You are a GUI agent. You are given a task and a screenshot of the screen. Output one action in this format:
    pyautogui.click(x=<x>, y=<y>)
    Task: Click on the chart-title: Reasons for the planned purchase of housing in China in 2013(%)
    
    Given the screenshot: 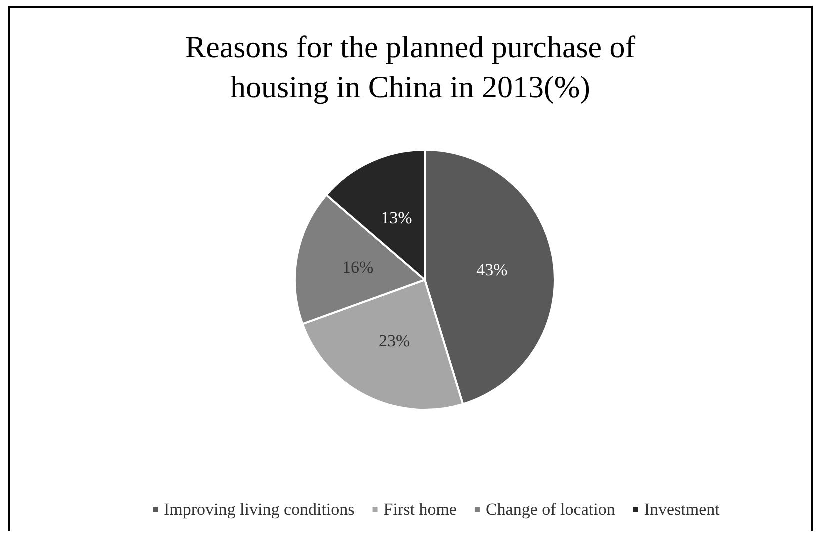 What is the action you would take?
    pyautogui.click(x=410, y=67)
    